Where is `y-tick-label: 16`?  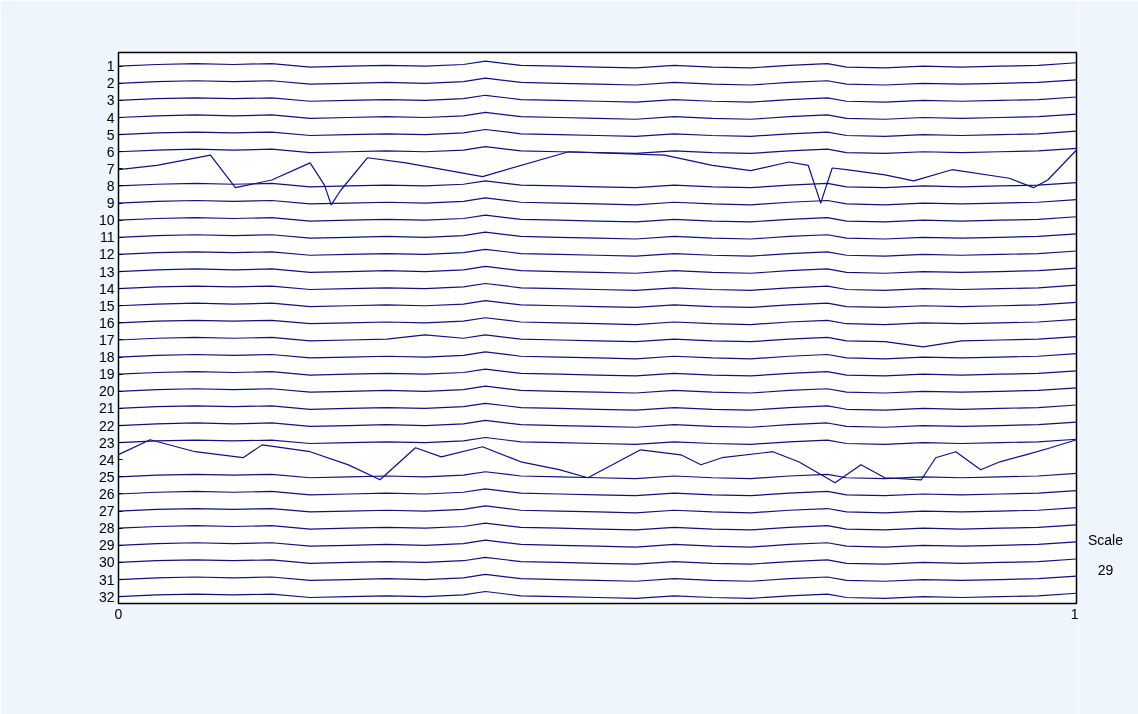 y-tick-label: 16 is located at coordinates (106, 322).